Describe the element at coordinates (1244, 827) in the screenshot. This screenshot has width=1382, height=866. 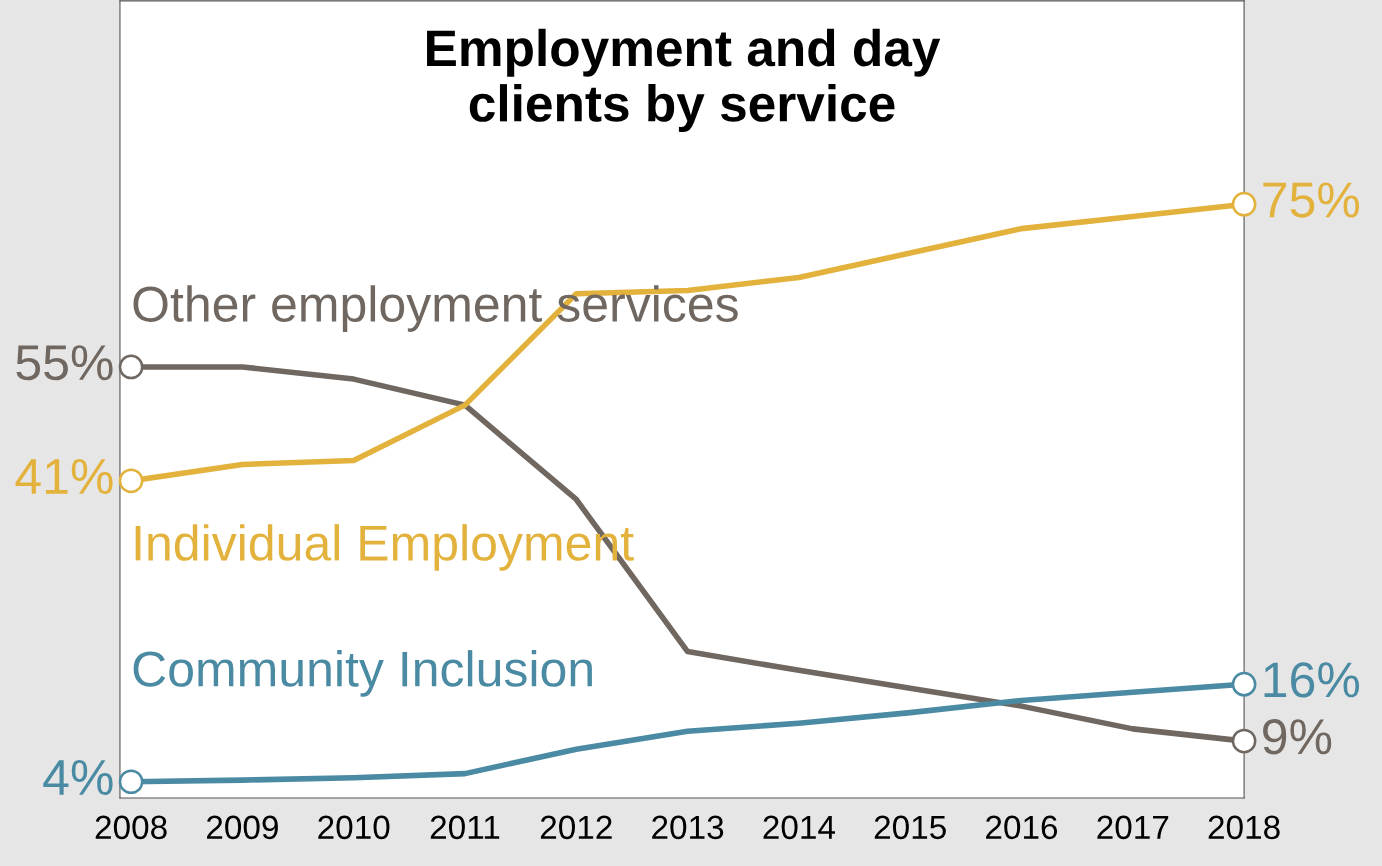
I see `x-tick-label: 2018` at that location.